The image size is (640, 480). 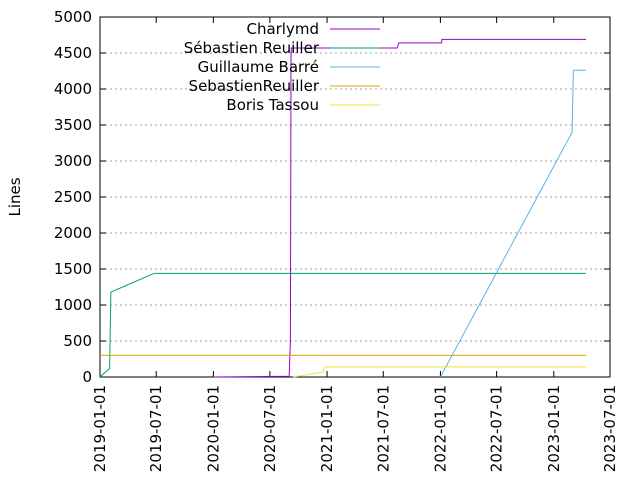 What do you see at coordinates (77, 341) in the screenshot?
I see `y-tick-label: 500` at bounding box center [77, 341].